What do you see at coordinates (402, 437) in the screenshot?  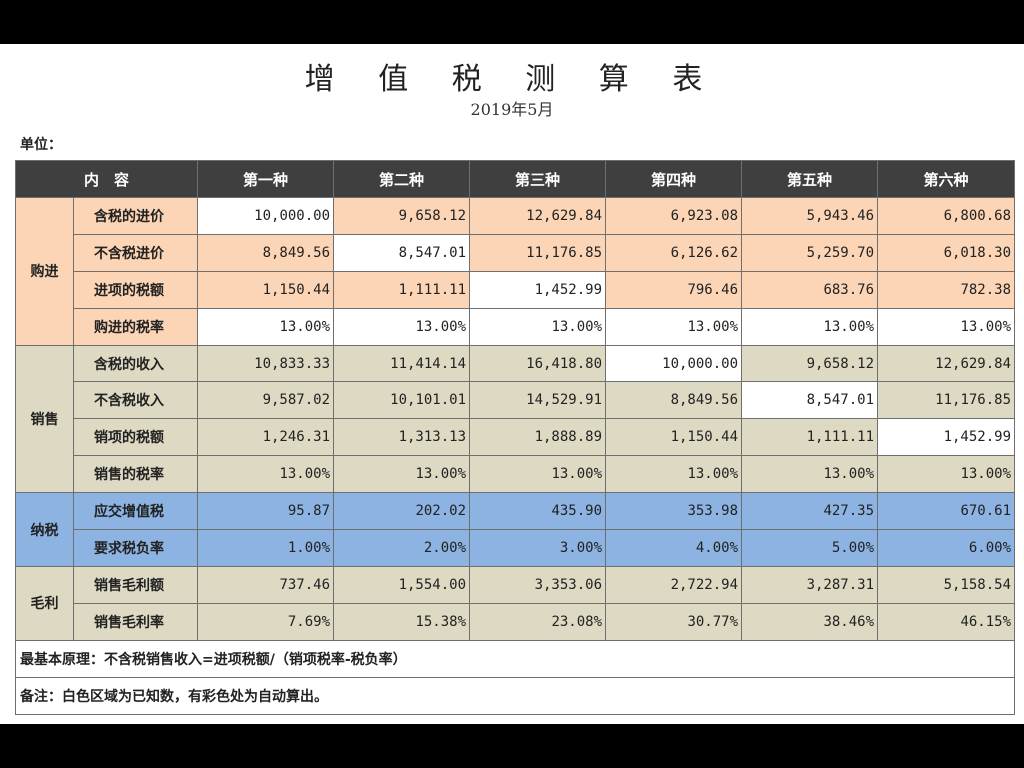 I see `value-cell: 1,313.13` at bounding box center [402, 437].